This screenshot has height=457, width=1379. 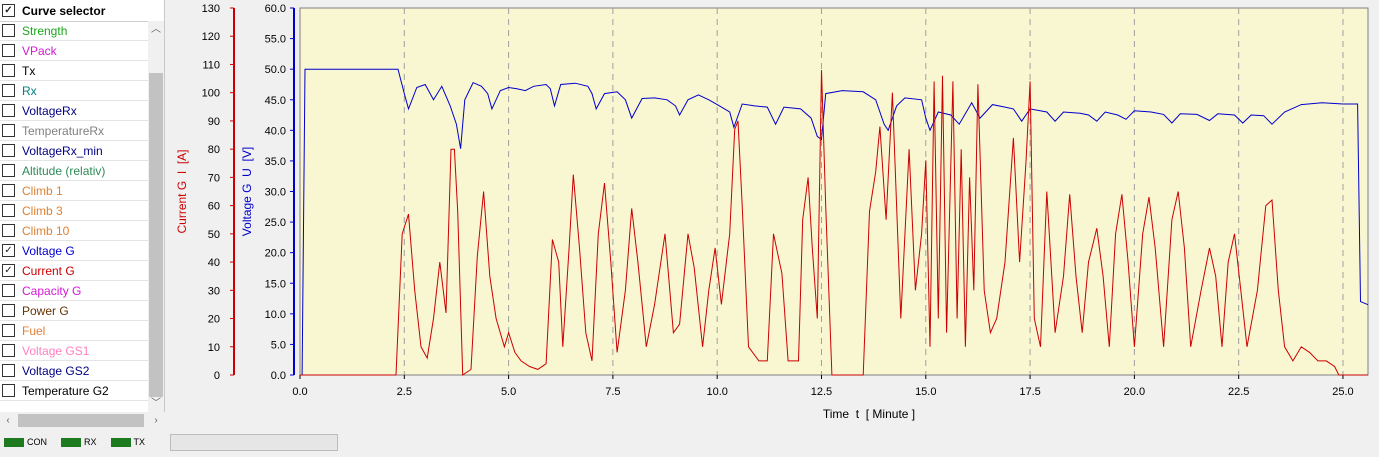 I want to click on curve-selector-title: Curve selector, so click(x=64, y=10).